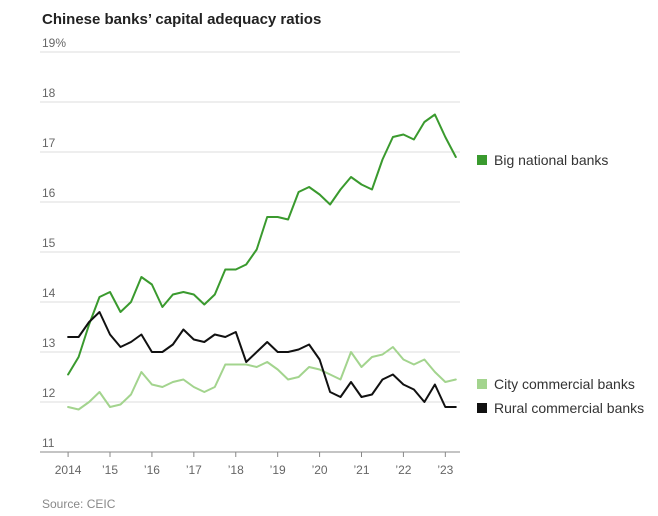  Describe the element at coordinates (68, 470) in the screenshot. I see `x-tick-label: 2014` at that location.